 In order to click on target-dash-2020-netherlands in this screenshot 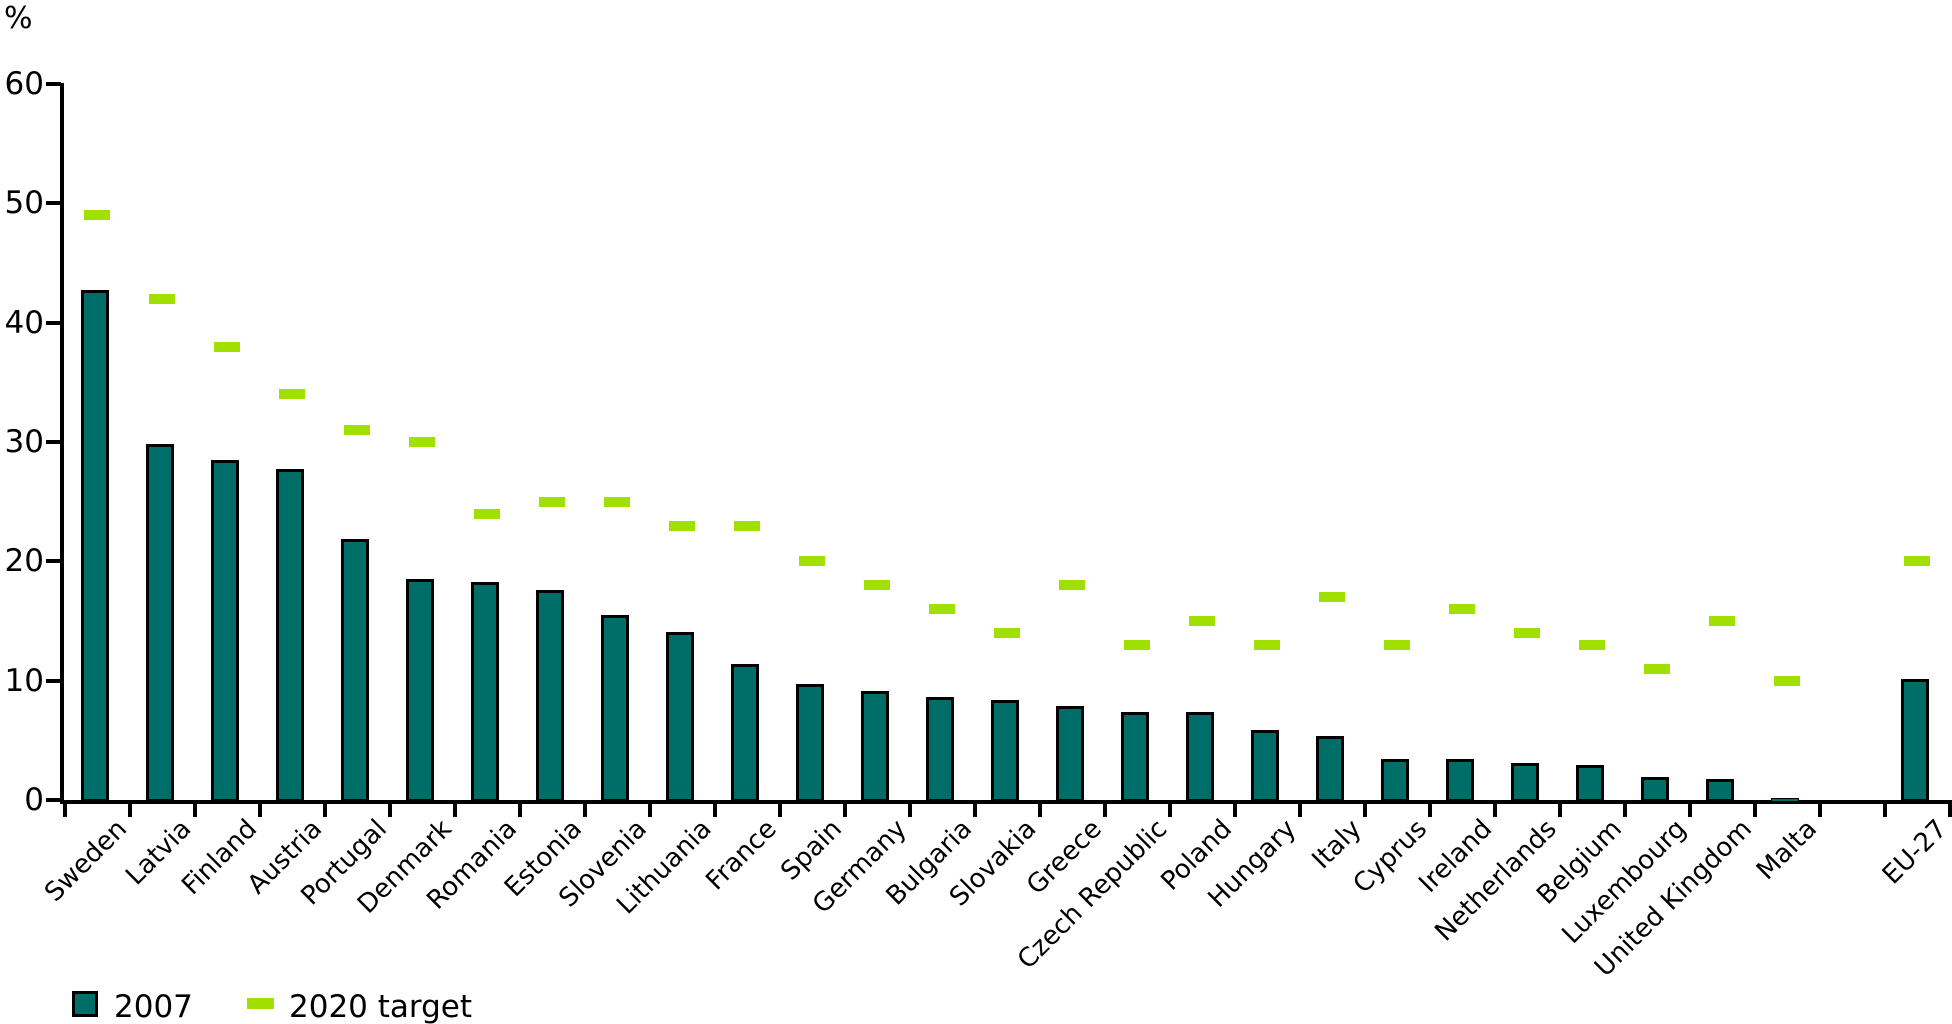, I will do `click(1527, 632)`.